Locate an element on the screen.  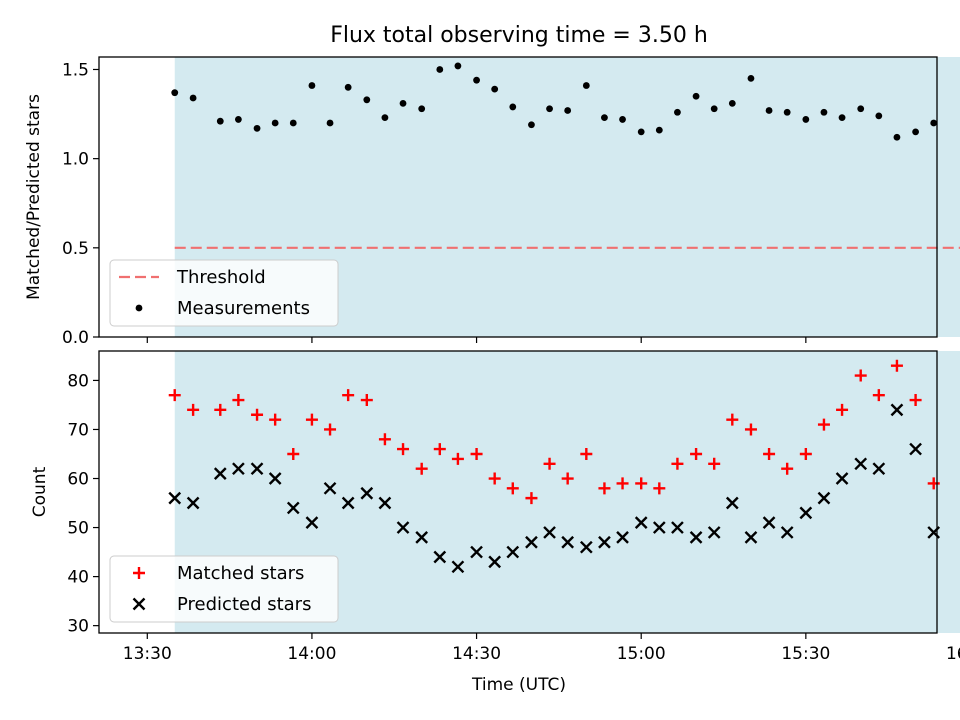
legend-label: Measurements is located at coordinates (243, 308).